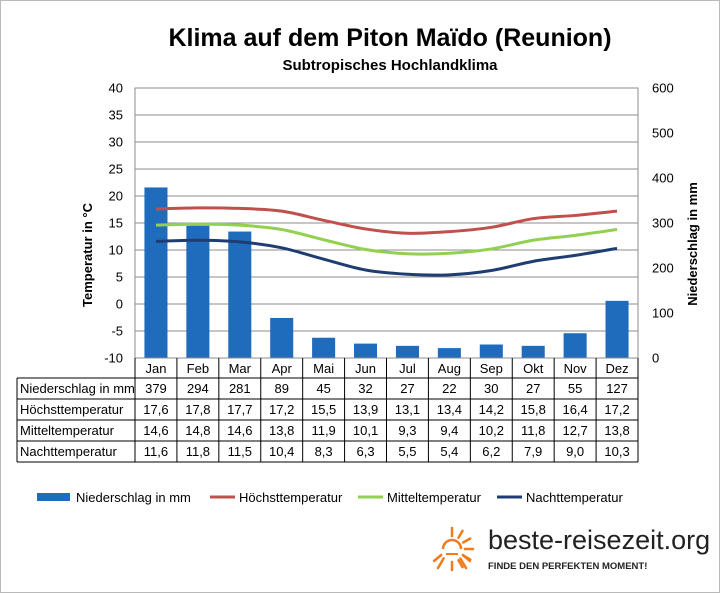 The width and height of the screenshot is (720, 593). Describe the element at coordinates (575, 451) in the screenshot. I see `table-cell: 9,0` at that location.